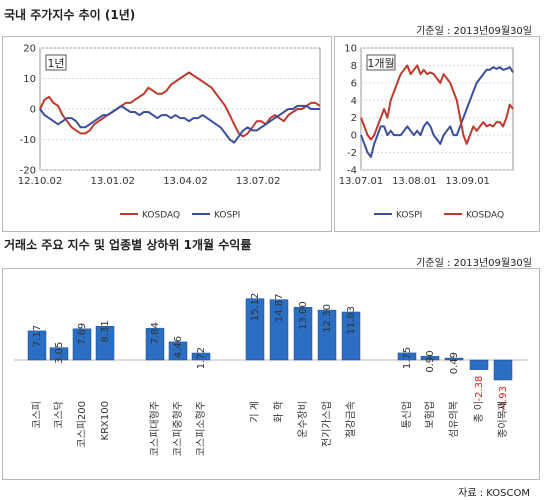  What do you see at coordinates (105, 331) in the screenshot?
I see `bar-value-label: 8.31` at bounding box center [105, 331].